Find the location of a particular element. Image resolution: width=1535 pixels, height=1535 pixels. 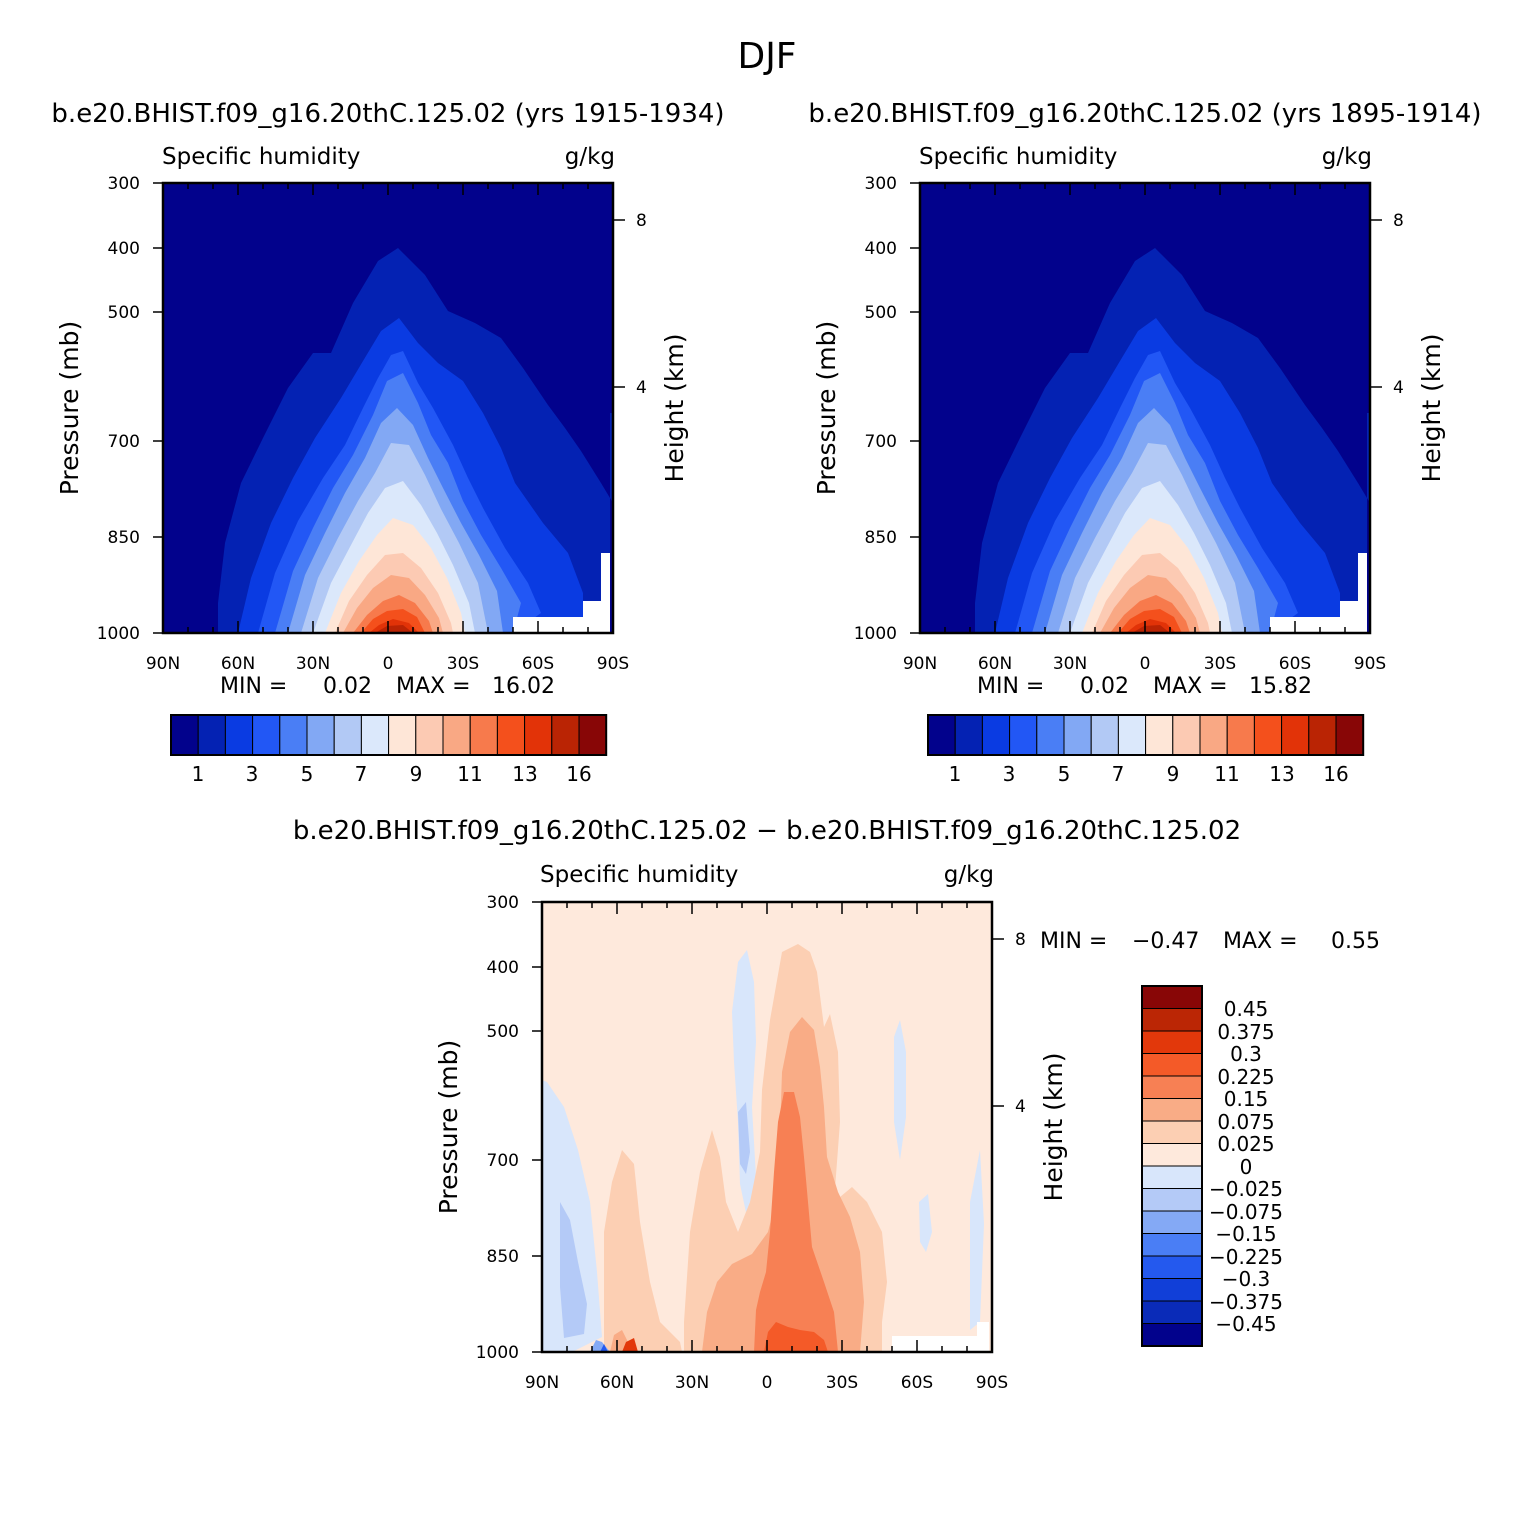

cb-label: −0.3 is located at coordinates (1246, 1279).